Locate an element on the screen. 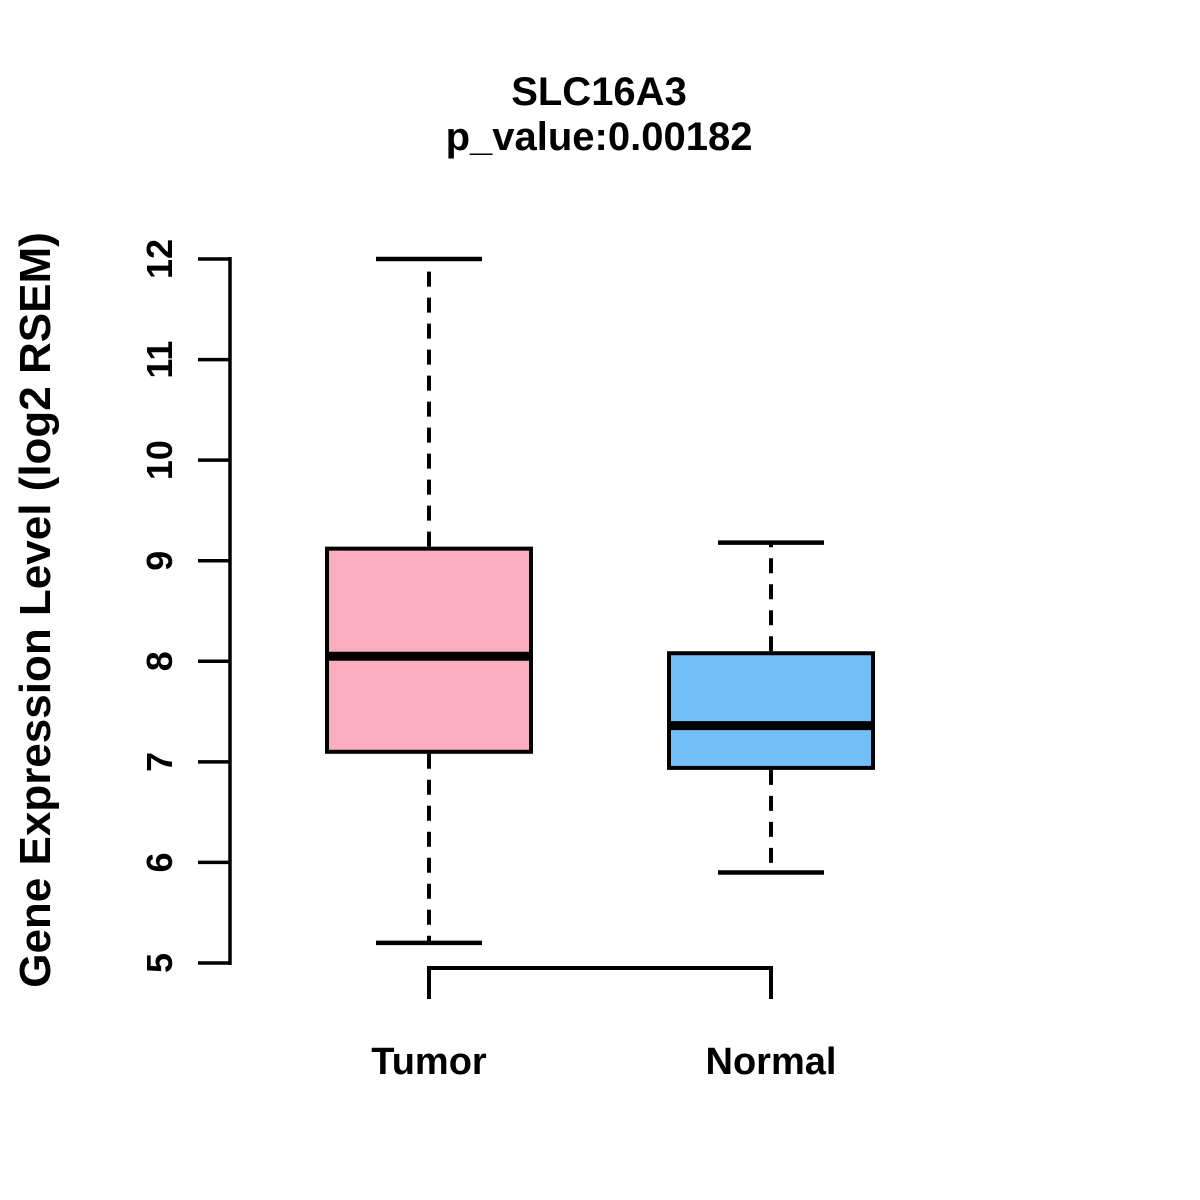 This screenshot has height=1200, width=1200. chart-title: SLC16A3 is located at coordinates (599, 92).